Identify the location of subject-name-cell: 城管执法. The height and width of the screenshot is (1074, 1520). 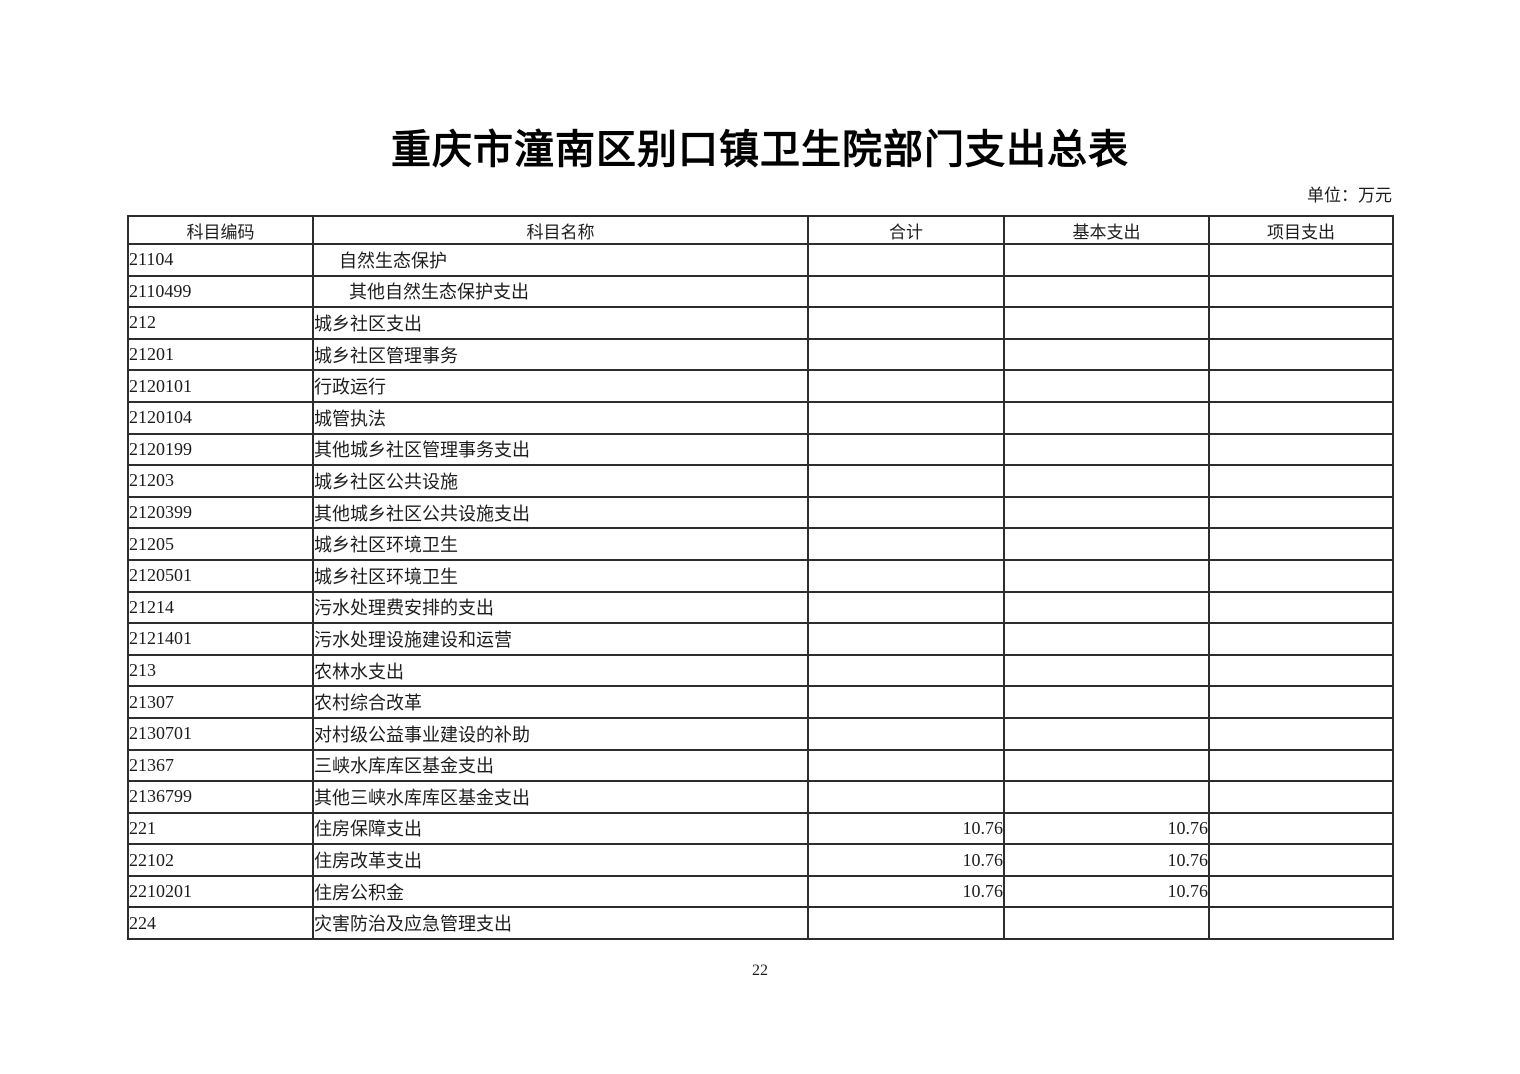
(560, 417).